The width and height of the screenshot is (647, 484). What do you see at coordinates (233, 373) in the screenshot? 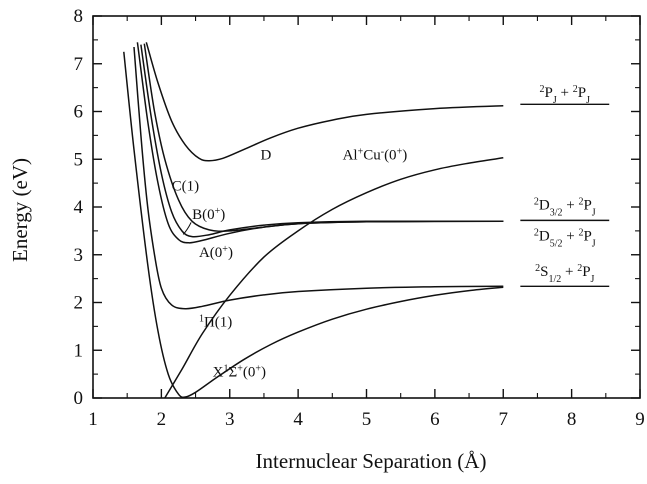
I see `text-run: Σ` at bounding box center [233, 373].